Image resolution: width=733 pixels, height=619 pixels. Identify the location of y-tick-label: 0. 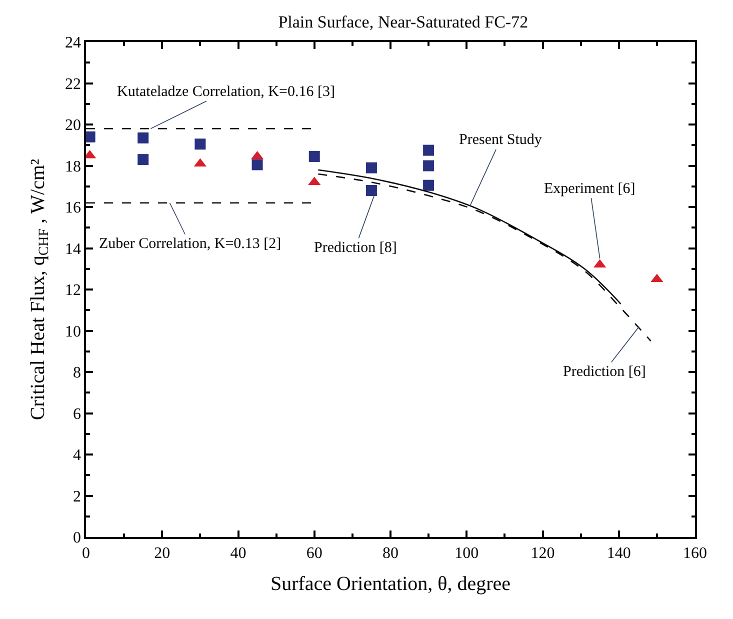
(77, 538).